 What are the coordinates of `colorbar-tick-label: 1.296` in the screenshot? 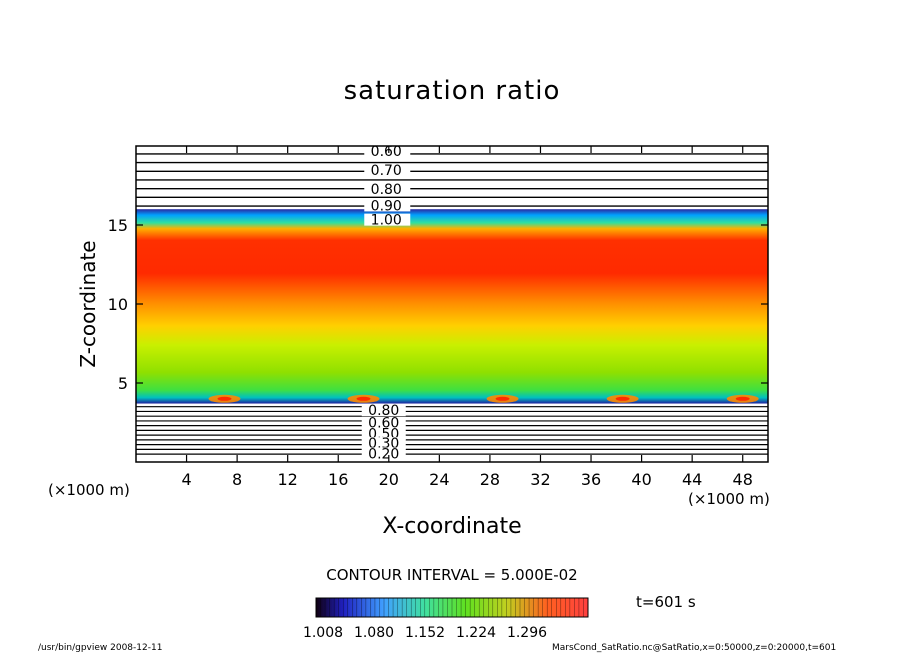 It's located at (527, 633).